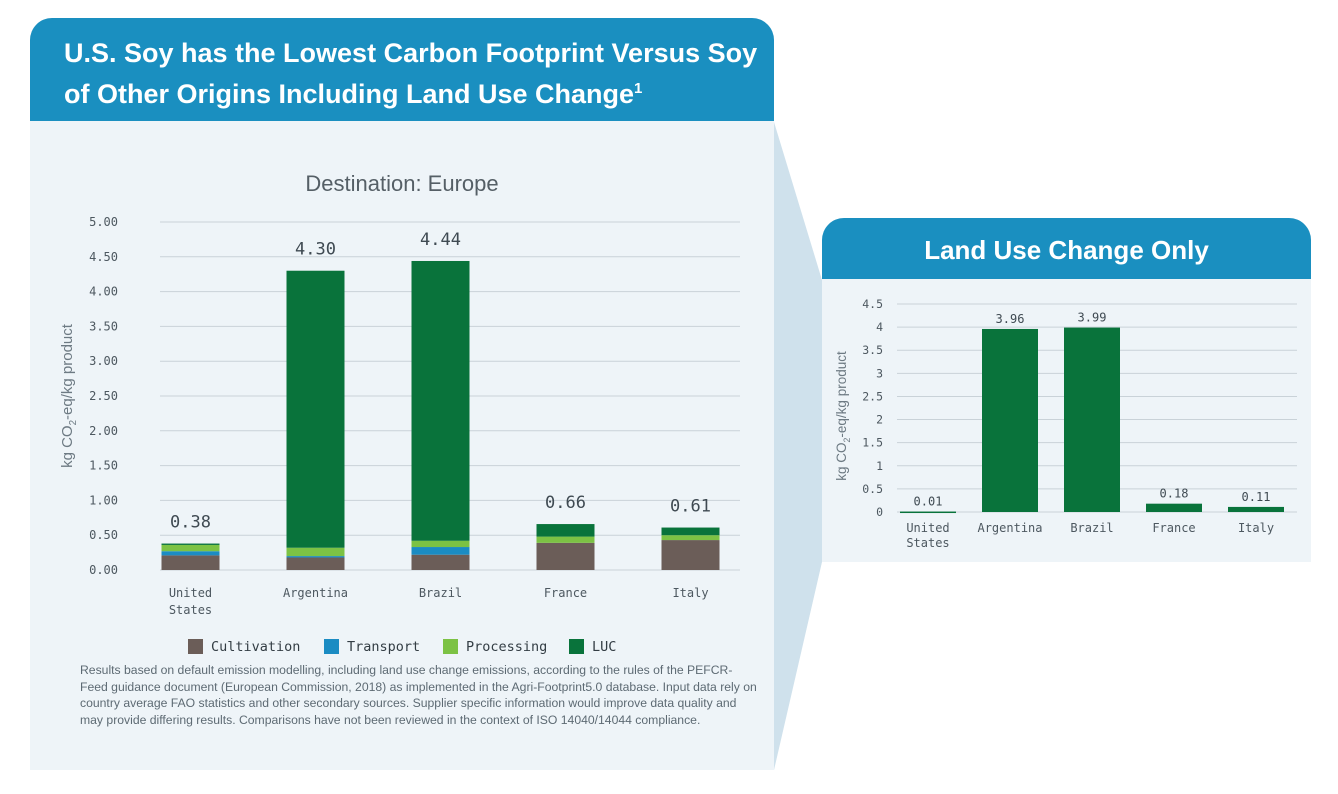 This screenshot has width=1338, height=794. What do you see at coordinates (872, 350) in the screenshot?
I see `y-tick-label: 3.5` at bounding box center [872, 350].